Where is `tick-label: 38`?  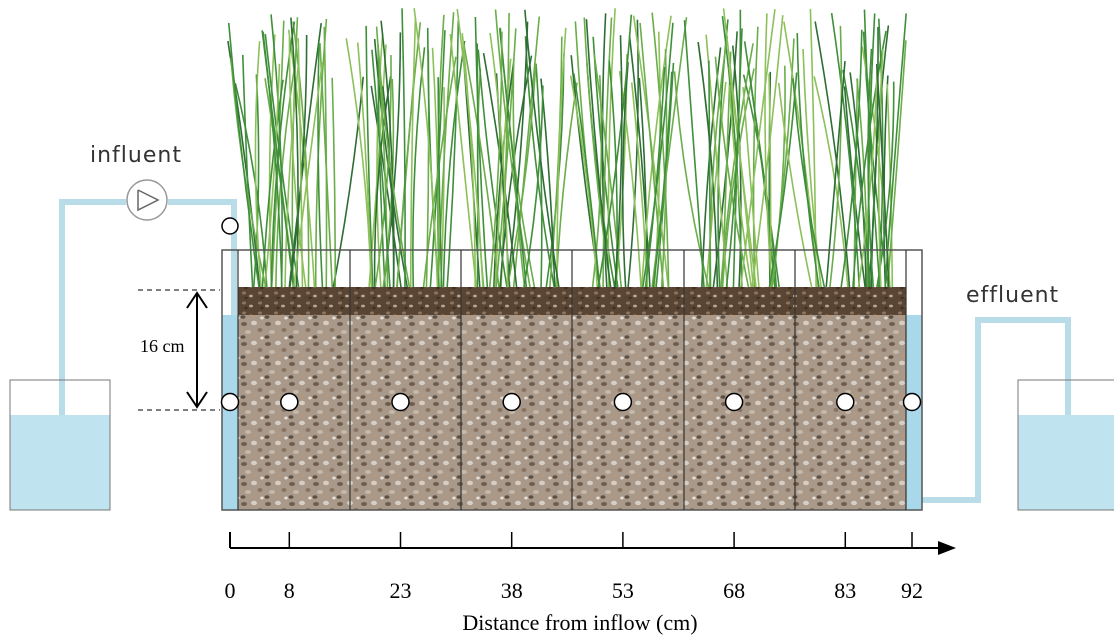 tick-label: 38 is located at coordinates (512, 590).